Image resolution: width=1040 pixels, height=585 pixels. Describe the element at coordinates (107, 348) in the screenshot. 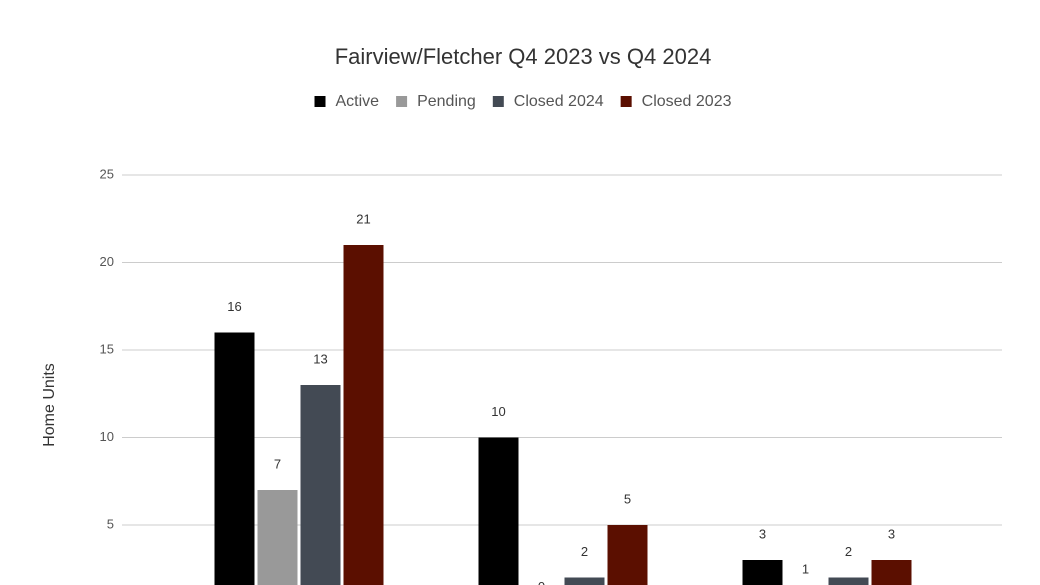

I see `y-tick-label: 15` at that location.